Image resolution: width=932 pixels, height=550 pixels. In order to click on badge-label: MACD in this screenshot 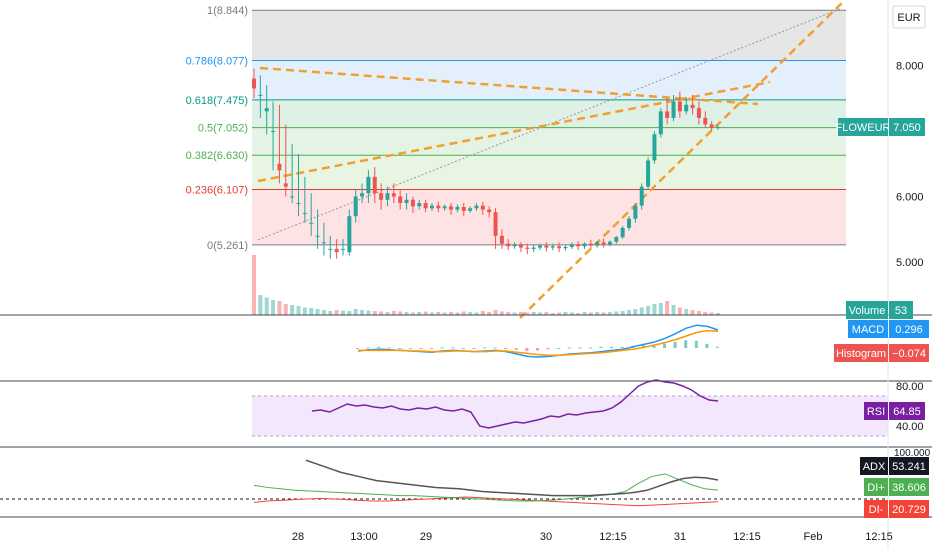, I will do `click(868, 330)`.